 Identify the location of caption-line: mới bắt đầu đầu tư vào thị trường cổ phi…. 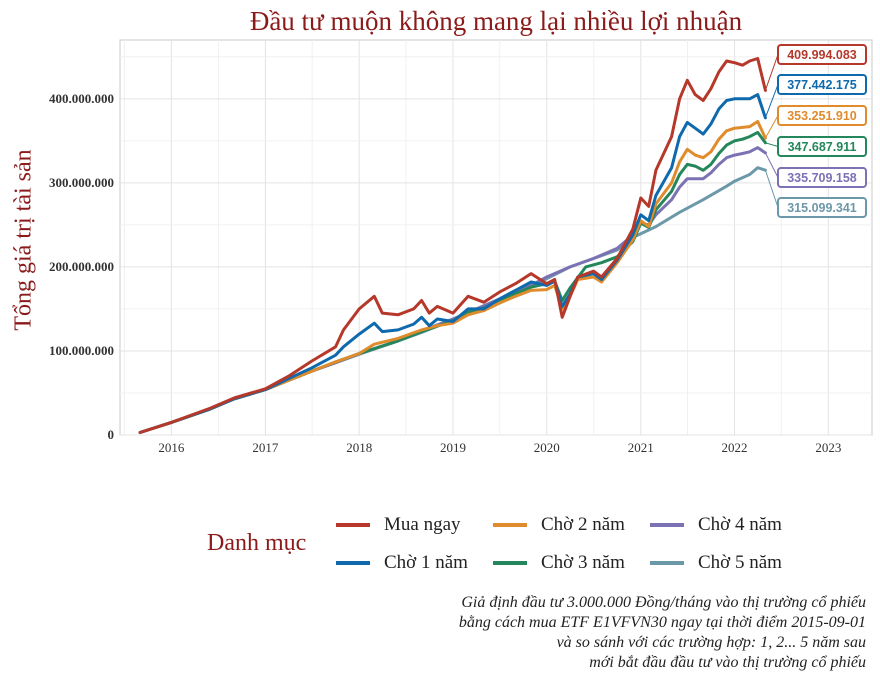
(727, 662).